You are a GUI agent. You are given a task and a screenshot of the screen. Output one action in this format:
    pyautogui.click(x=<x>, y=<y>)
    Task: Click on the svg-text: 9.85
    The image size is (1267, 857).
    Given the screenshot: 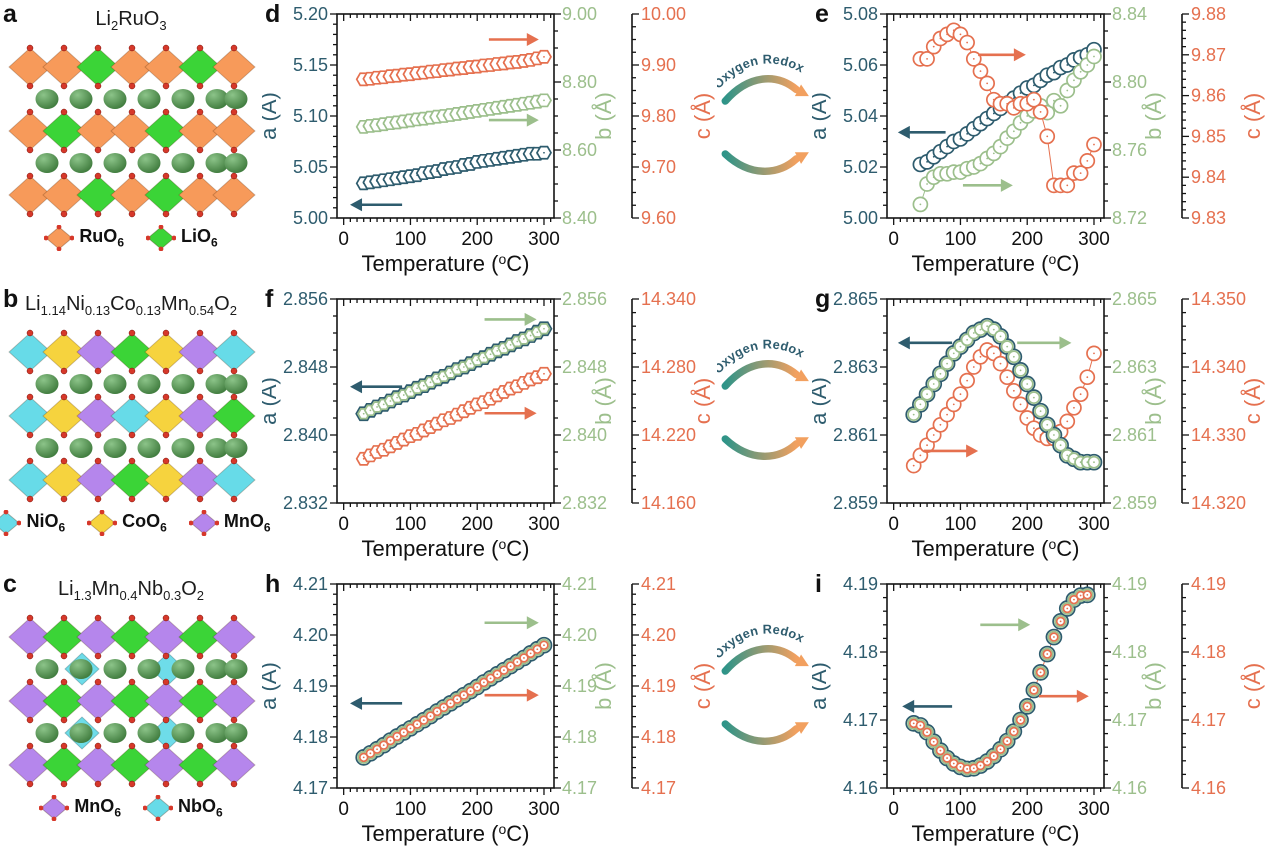 What is the action you would take?
    pyautogui.click(x=1208, y=136)
    